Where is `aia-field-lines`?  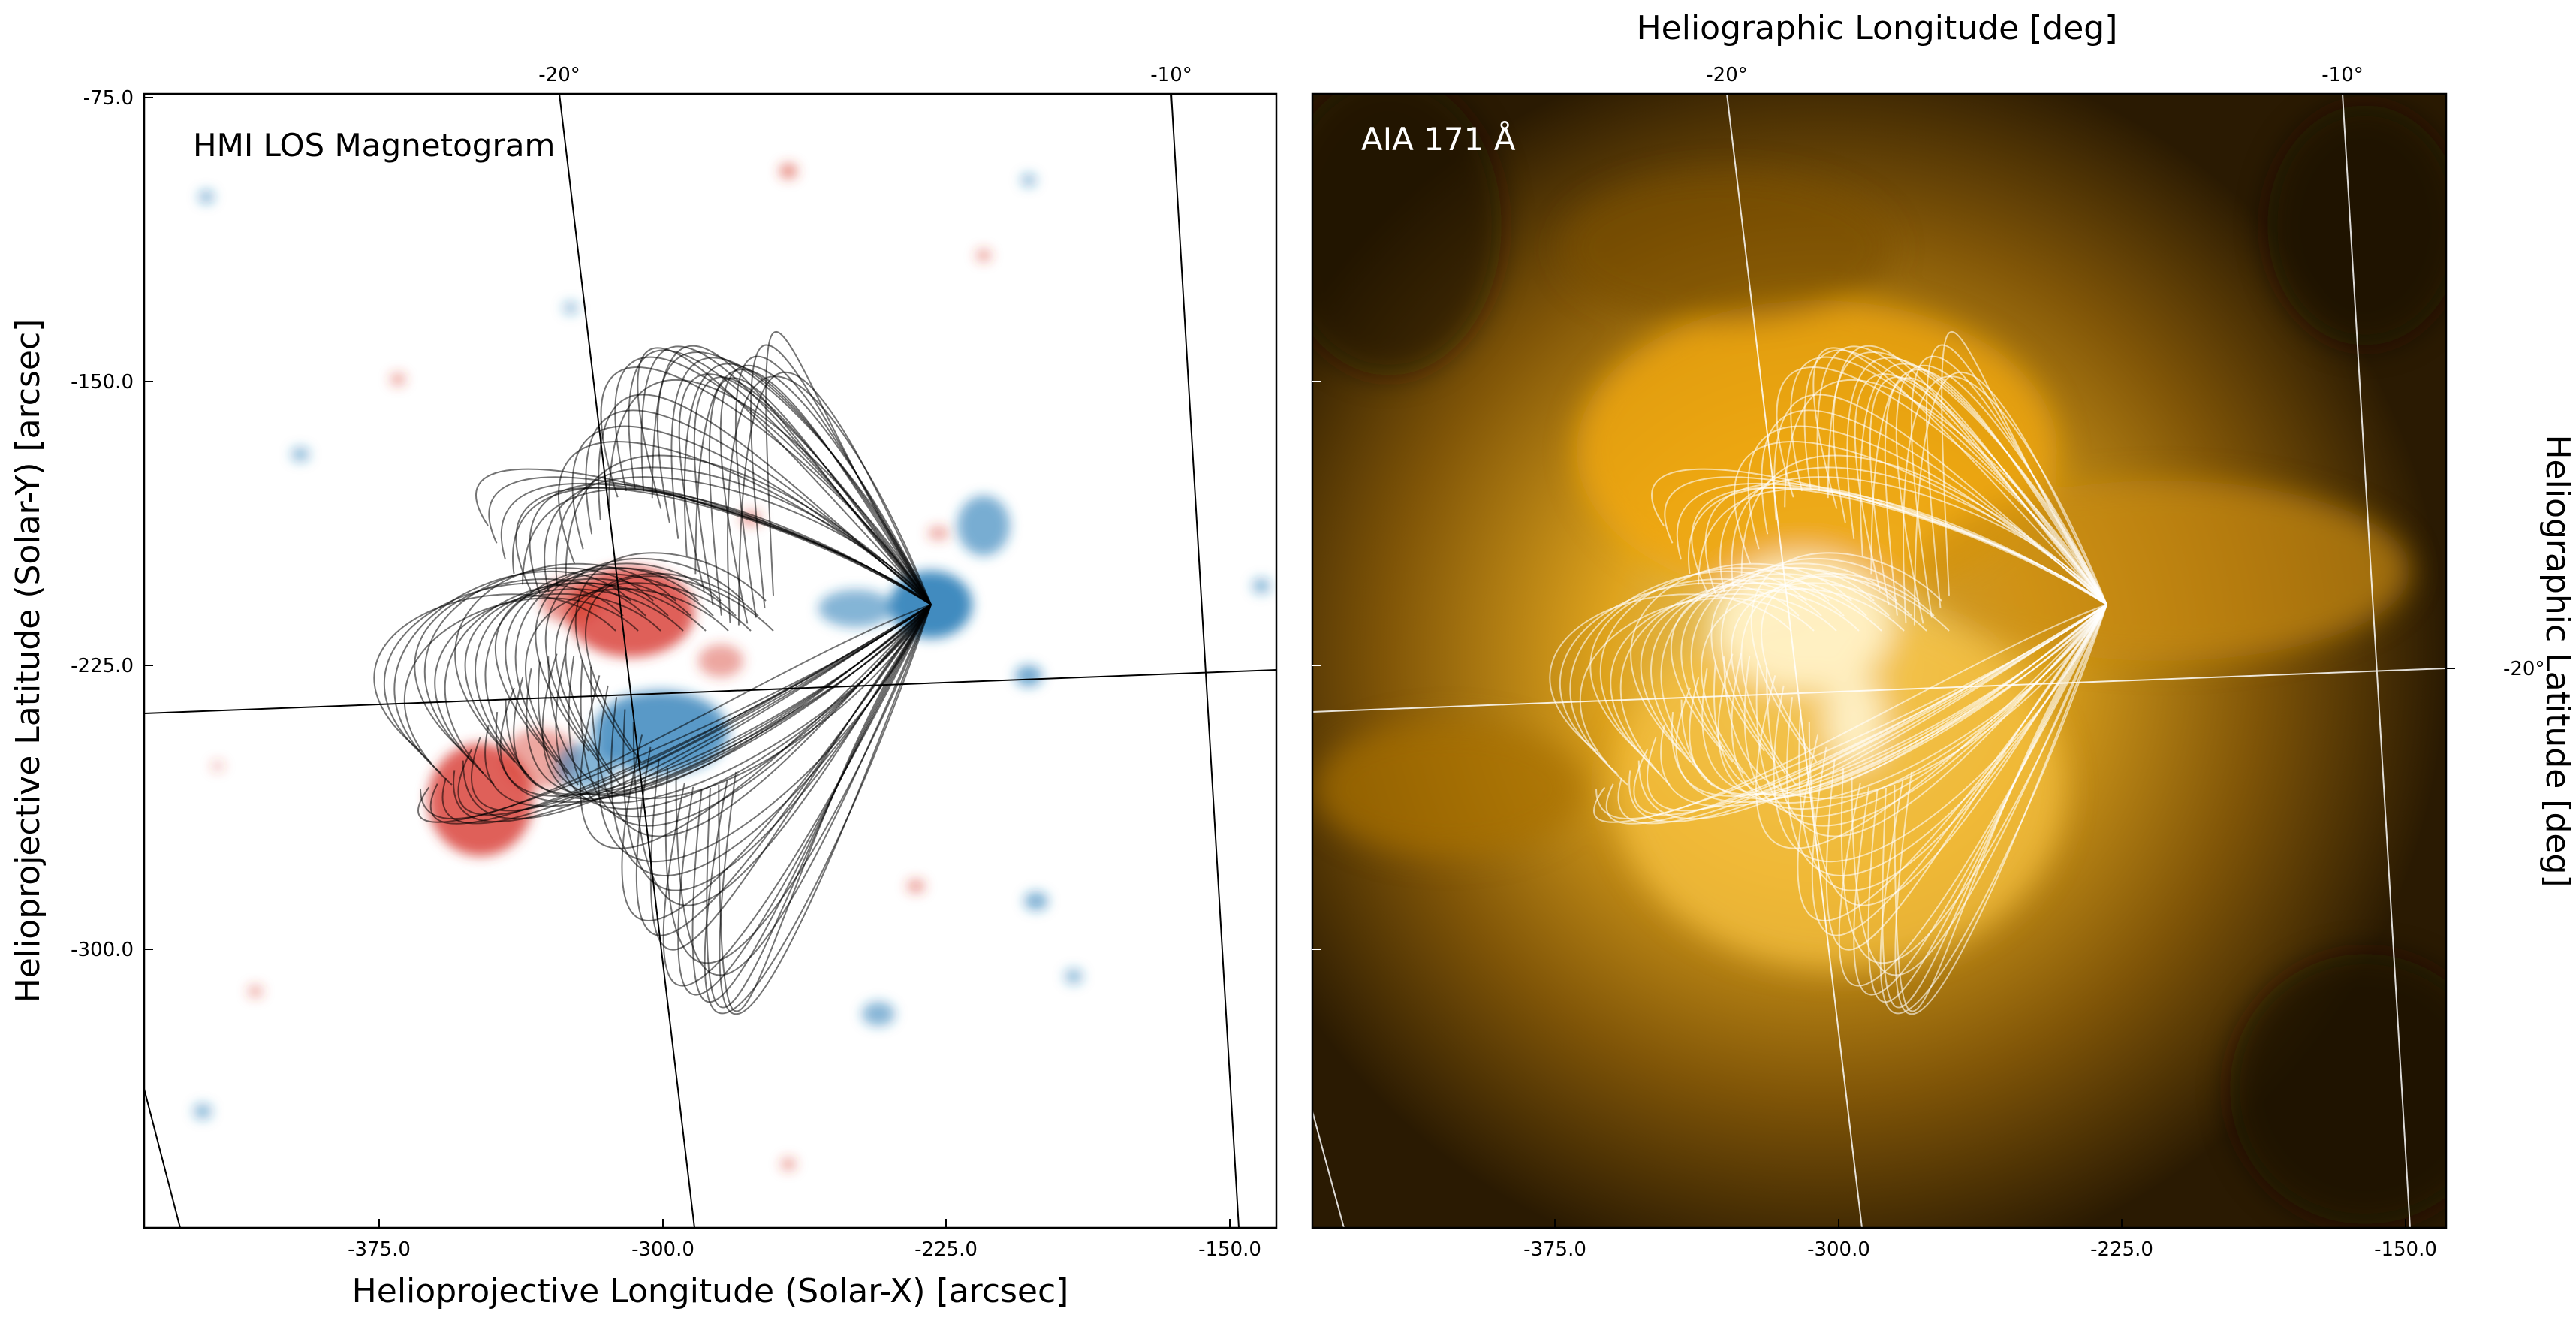
aia-field-lines is located at coordinates (1828, 673).